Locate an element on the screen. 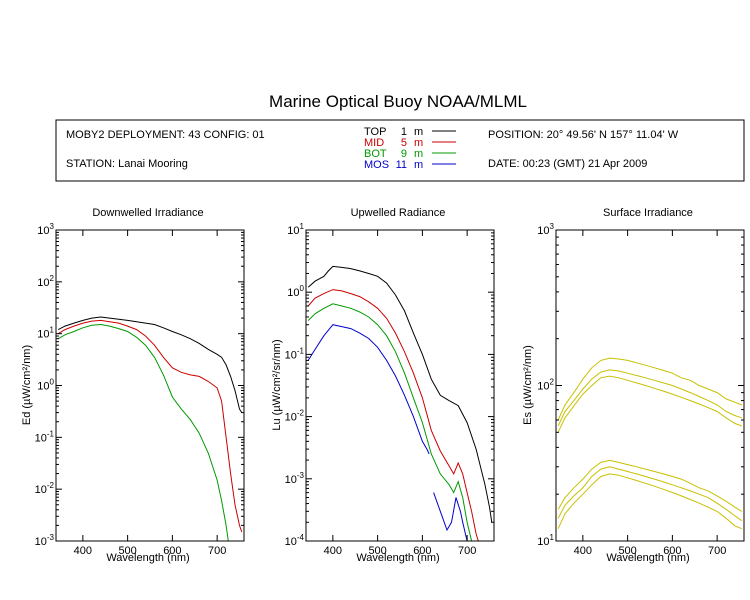 This screenshot has width=750, height=600. y-axis-label: Ed (µW/cm²/nm) is located at coordinates (27, 385).